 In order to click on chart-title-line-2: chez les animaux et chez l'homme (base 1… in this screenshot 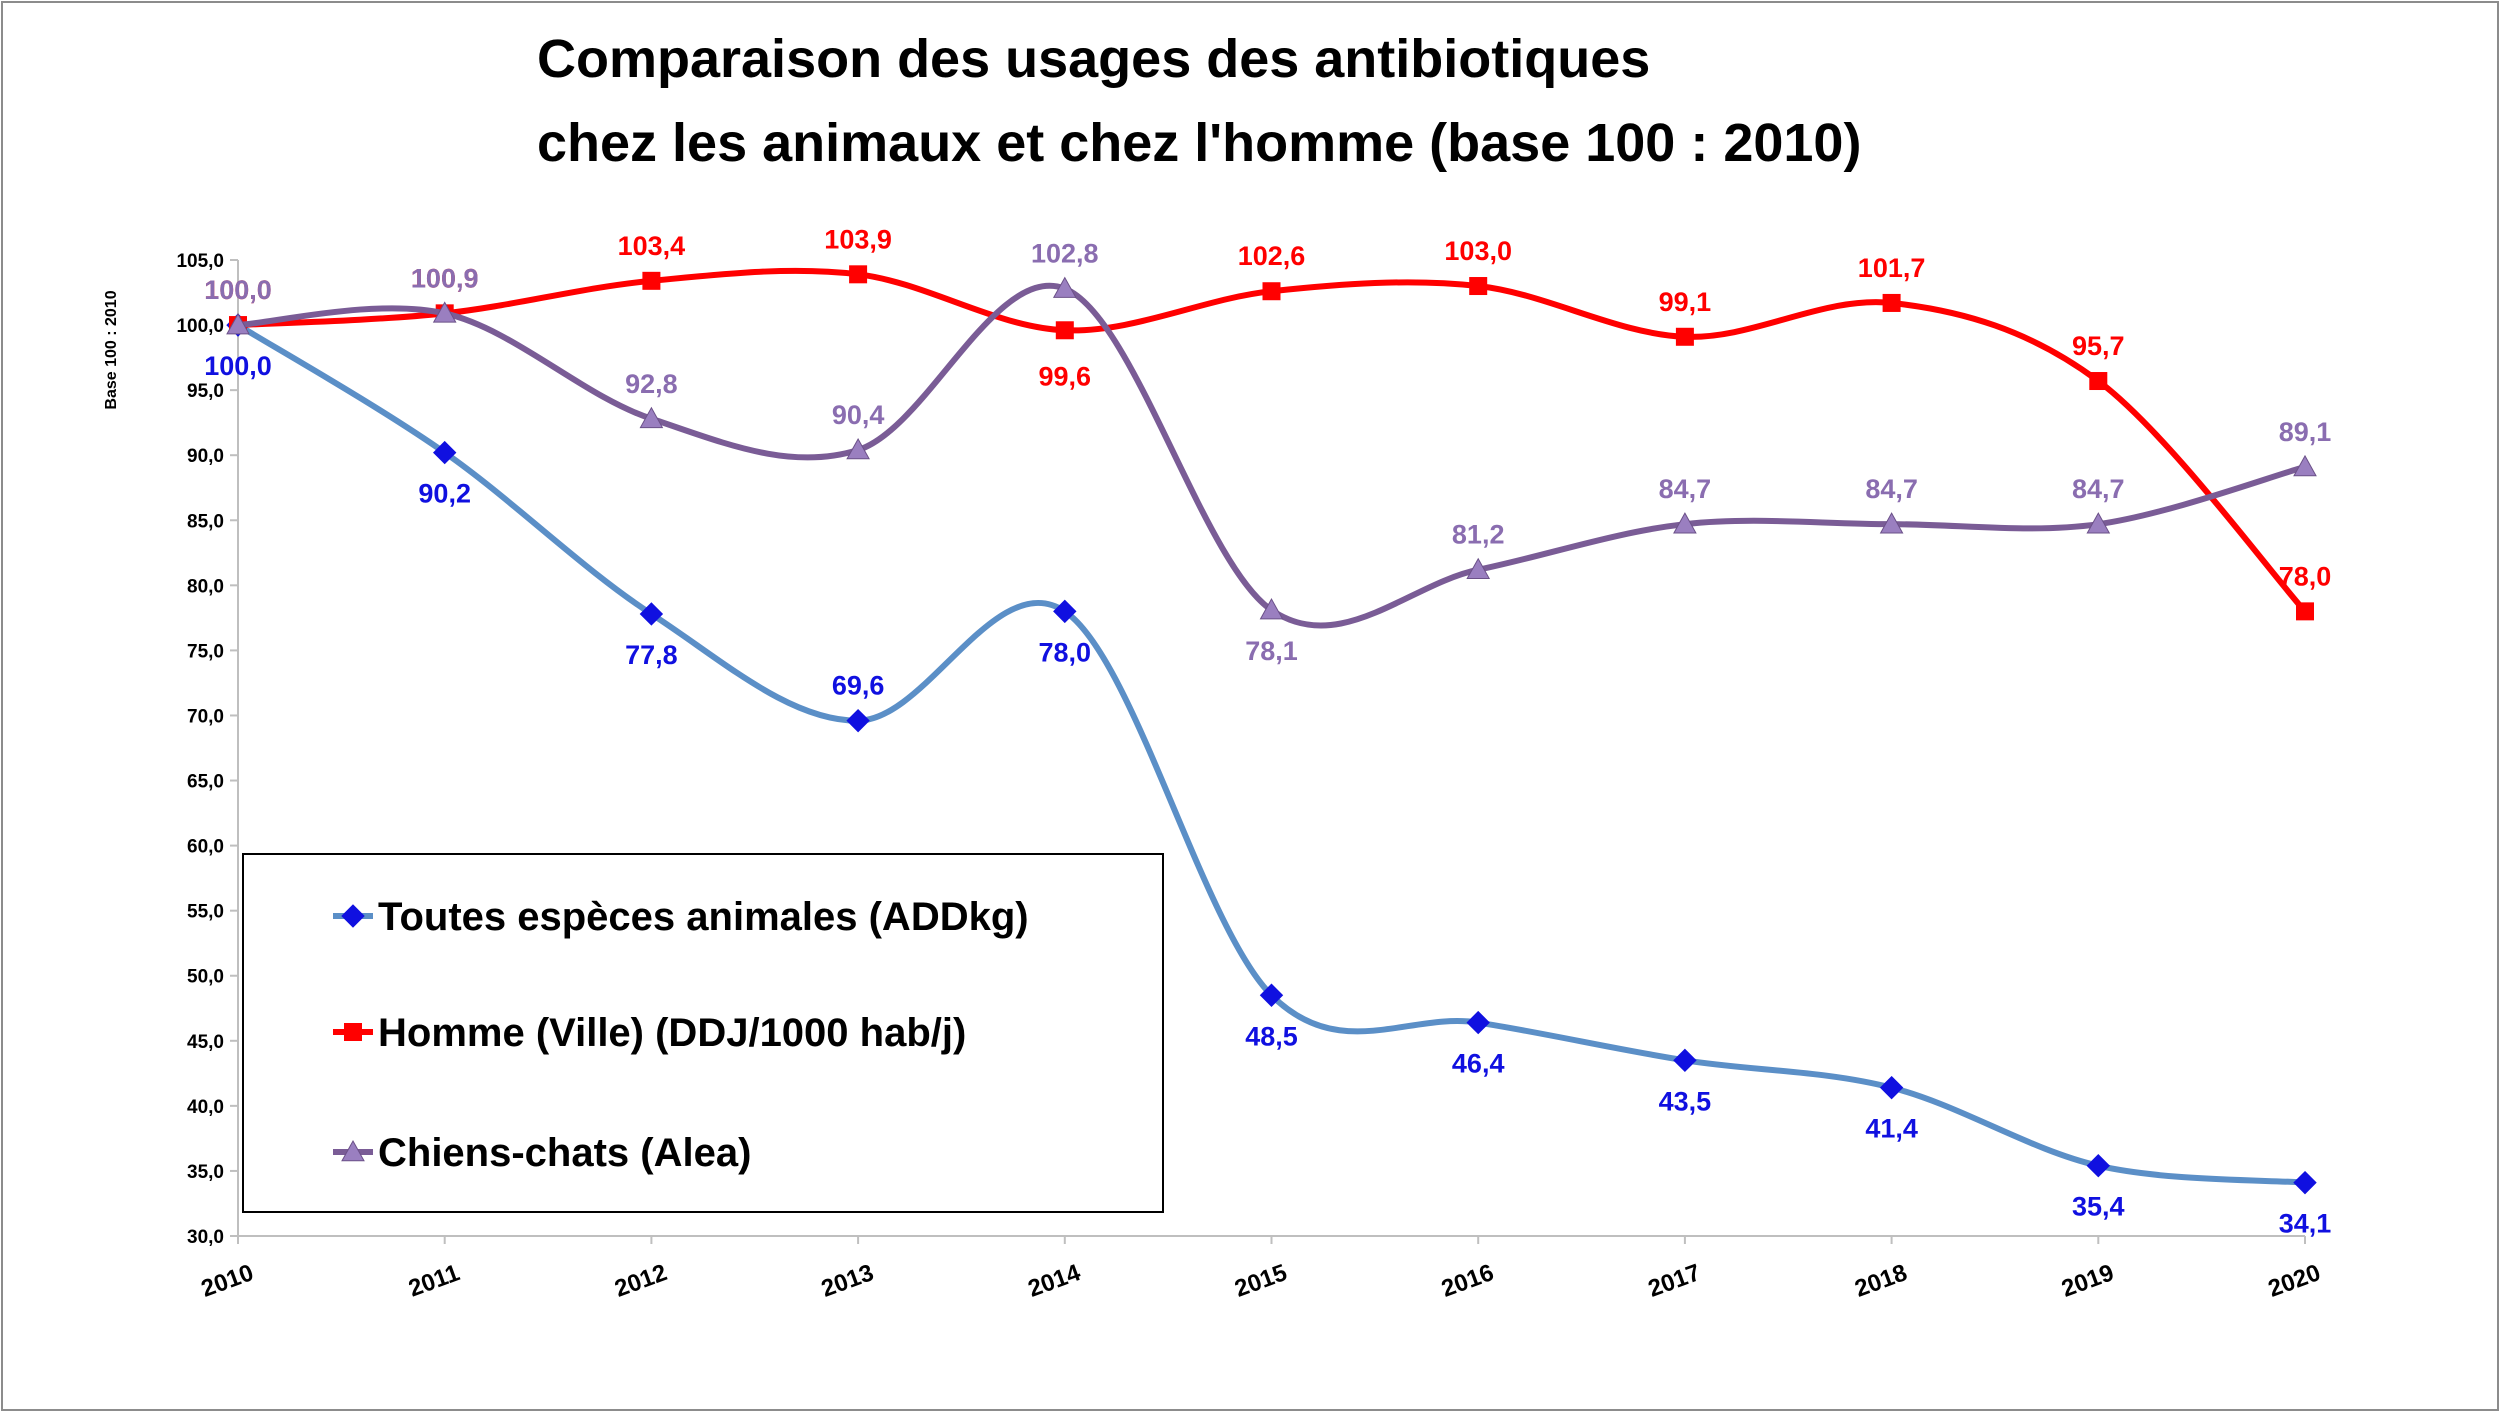, I will do `click(1199, 143)`.